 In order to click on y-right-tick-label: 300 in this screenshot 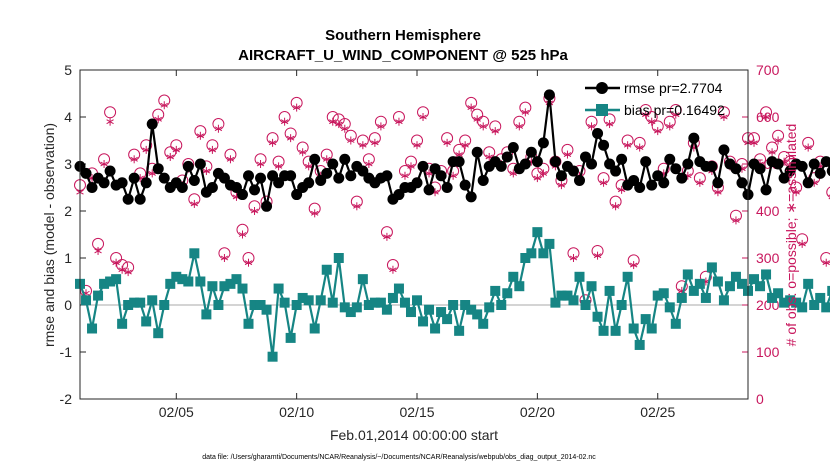, I will do `click(768, 258)`.